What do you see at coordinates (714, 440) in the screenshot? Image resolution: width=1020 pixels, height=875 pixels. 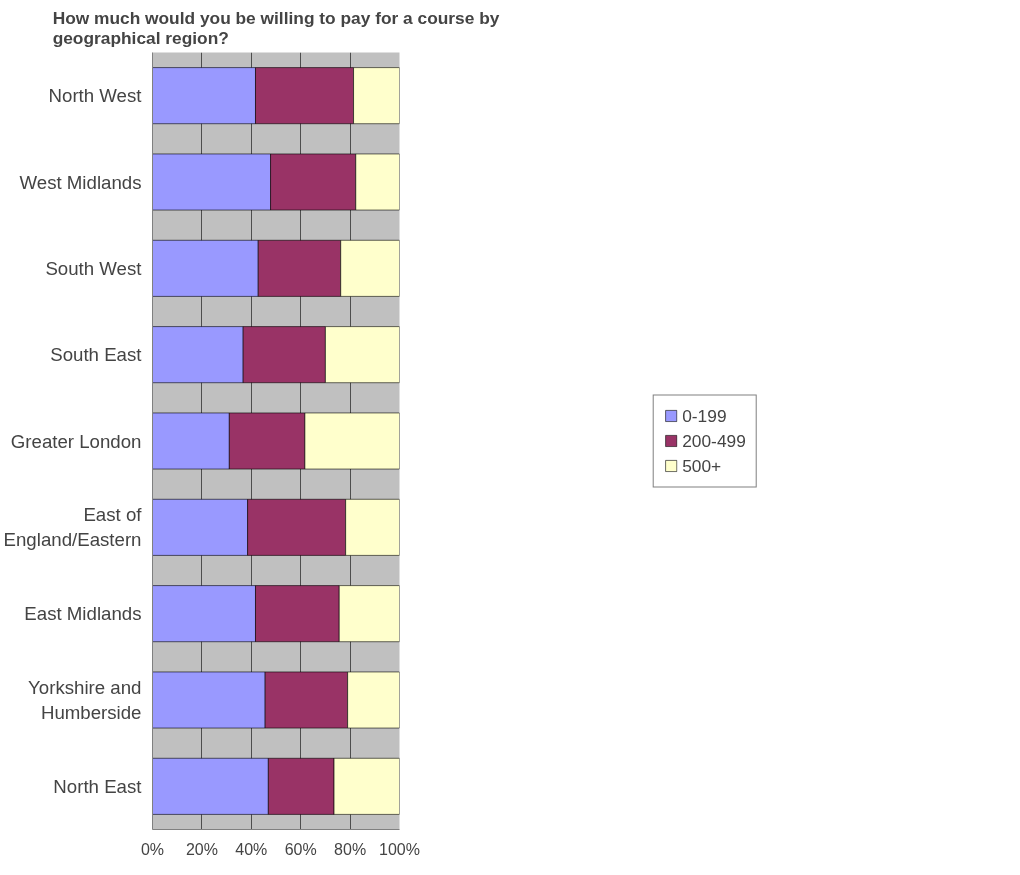 I see `legend-label: 200-499` at bounding box center [714, 440].